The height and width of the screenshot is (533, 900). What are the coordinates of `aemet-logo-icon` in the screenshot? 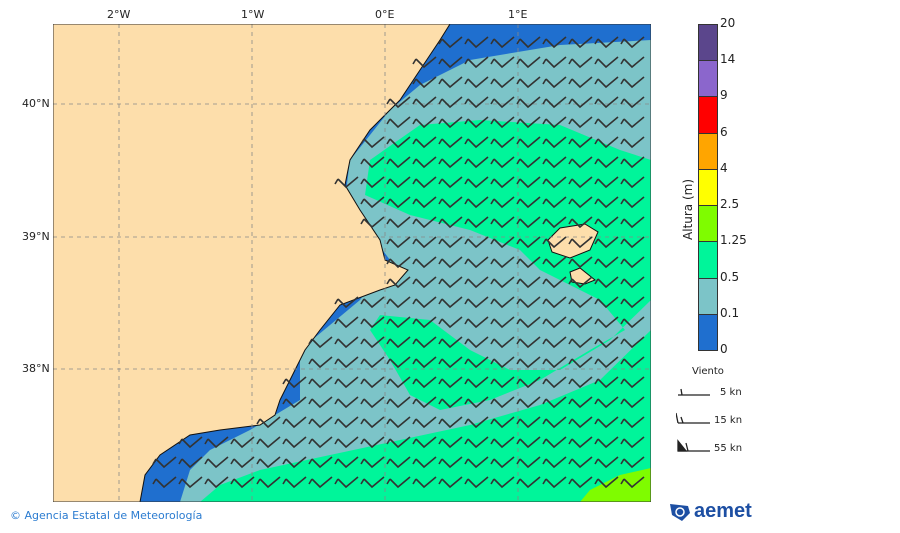 It's located at (680, 512).